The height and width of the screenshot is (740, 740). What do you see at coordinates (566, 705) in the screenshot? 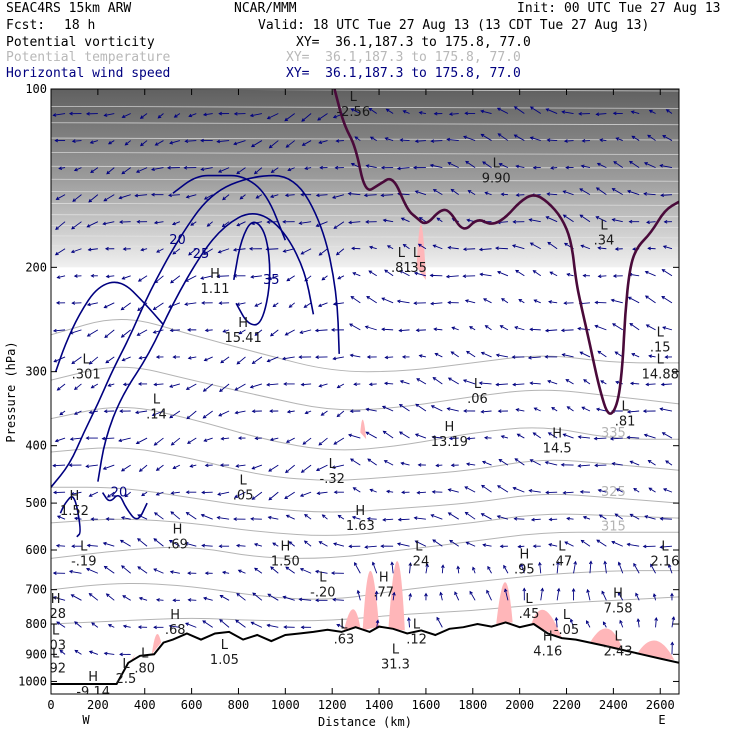
I see `x-tick-label: 2200` at bounding box center [566, 705].